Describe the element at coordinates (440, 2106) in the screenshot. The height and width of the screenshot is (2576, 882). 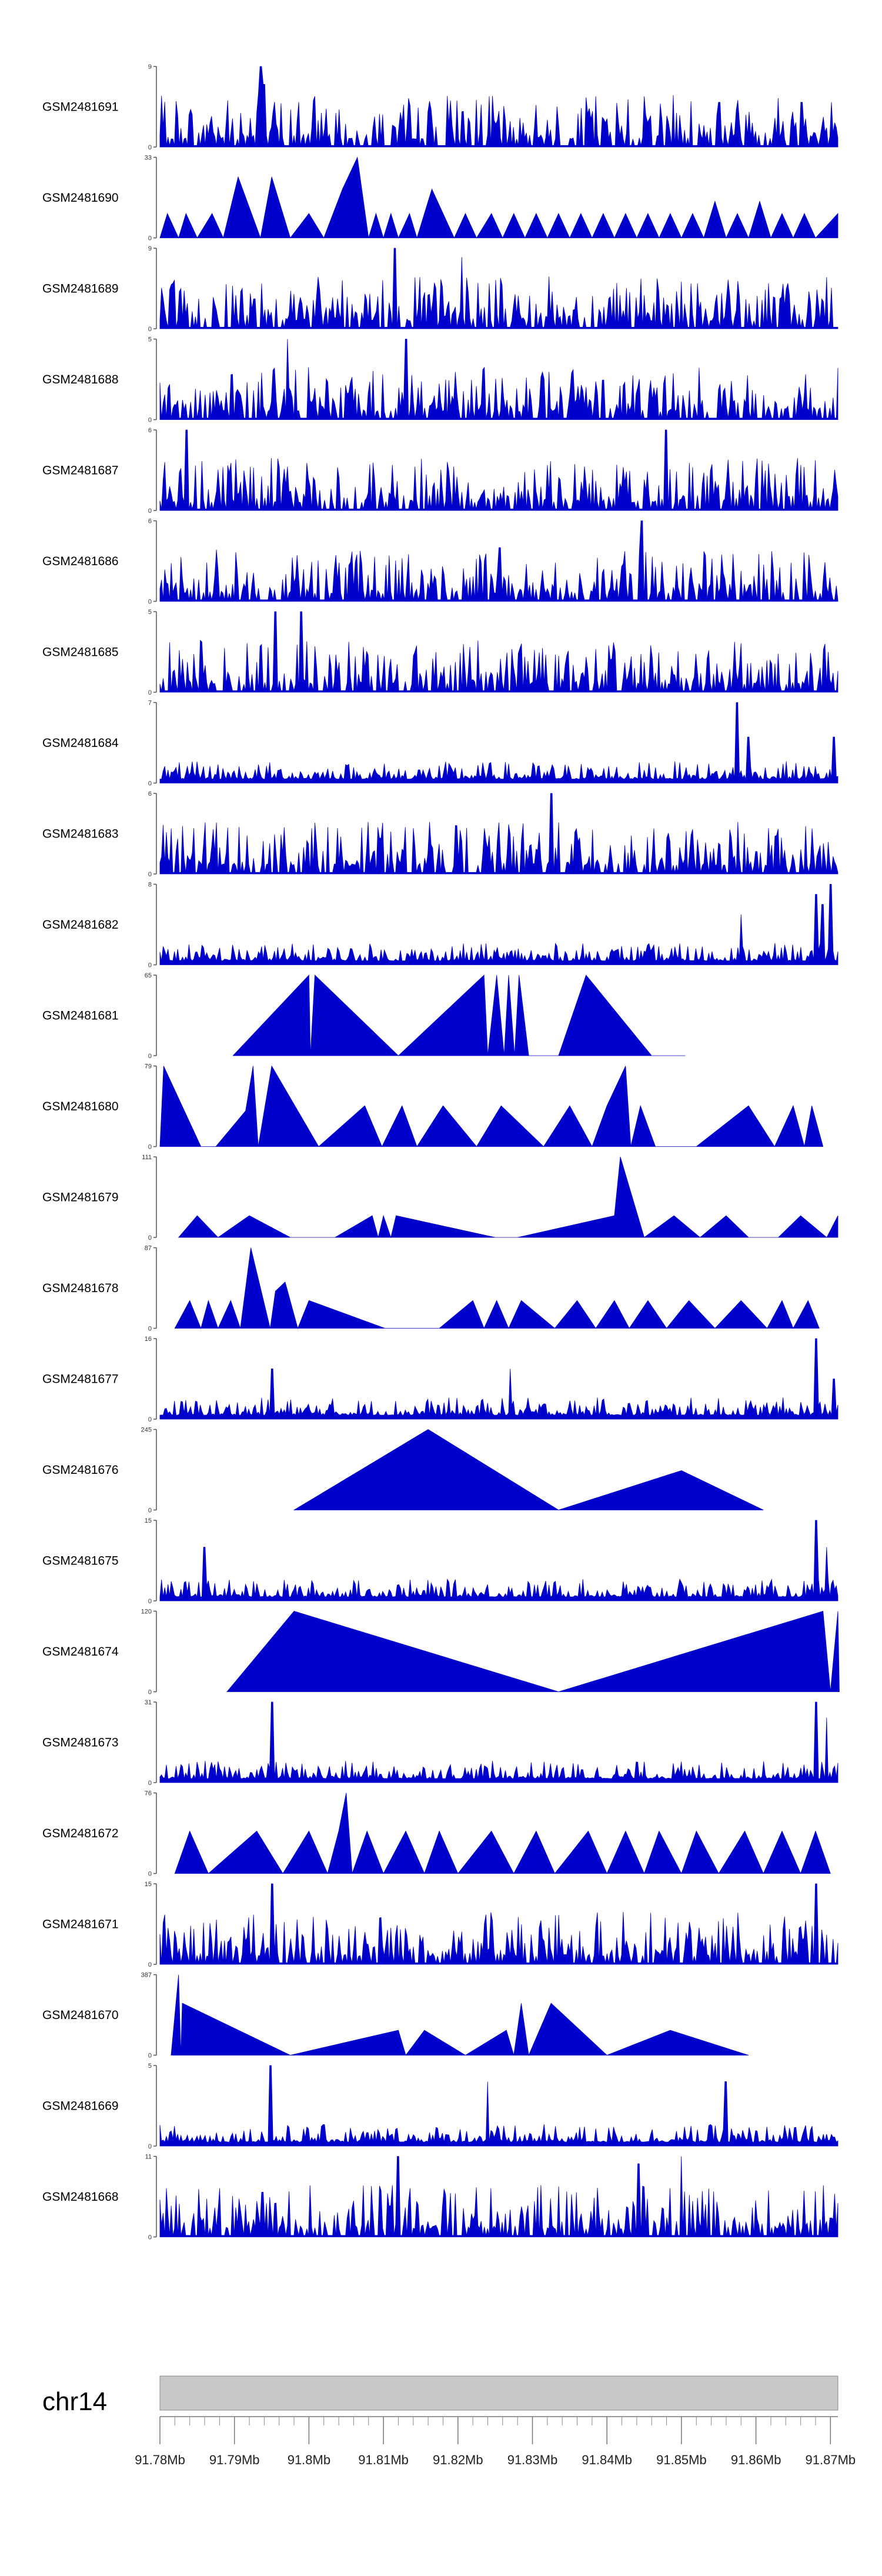
I see `track-GSM2481669: GSM2481669 5 0` at that location.